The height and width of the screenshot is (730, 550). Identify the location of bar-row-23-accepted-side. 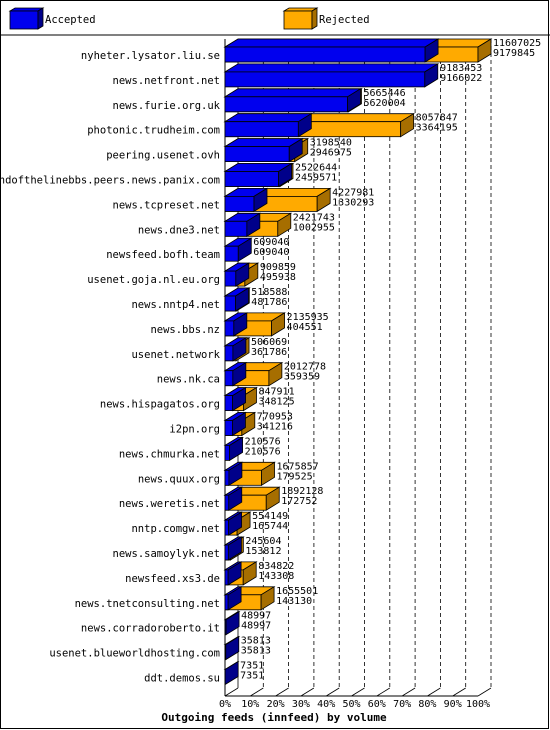
(232, 623).